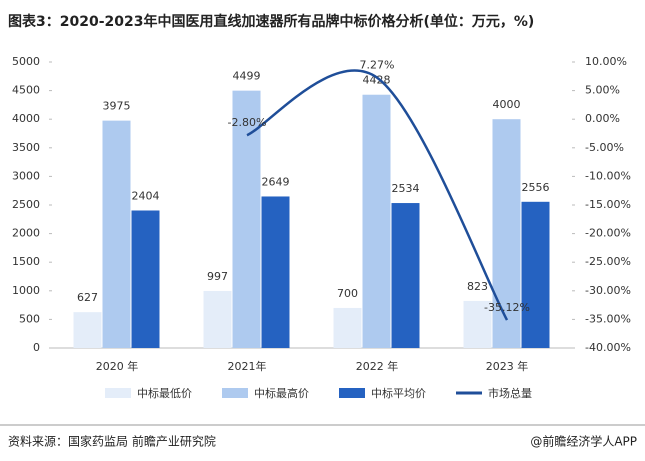  Describe the element at coordinates (347, 293) in the screenshot. I see `value-label: 700` at that location.